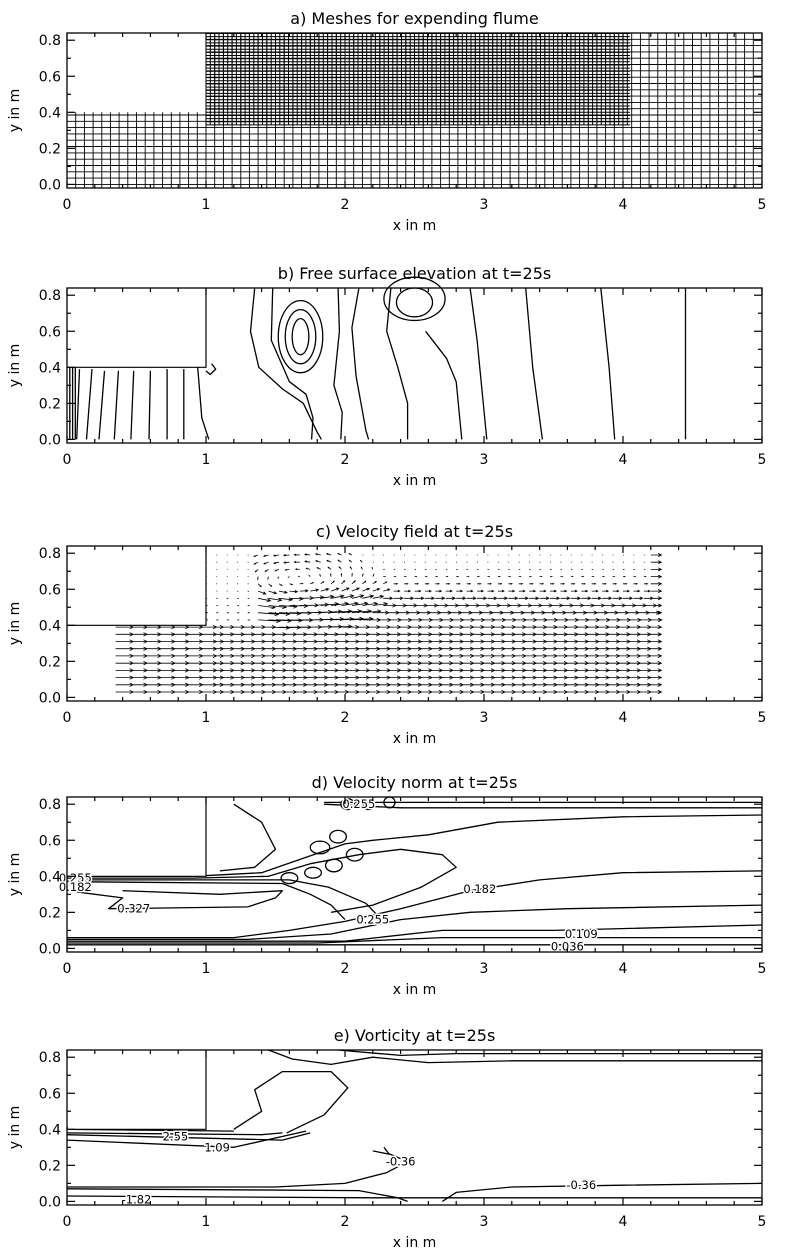 The image size is (785, 1253). What do you see at coordinates (414, 18) in the screenshot?
I see `panel-title: a) Meshes for expending flume` at bounding box center [414, 18].